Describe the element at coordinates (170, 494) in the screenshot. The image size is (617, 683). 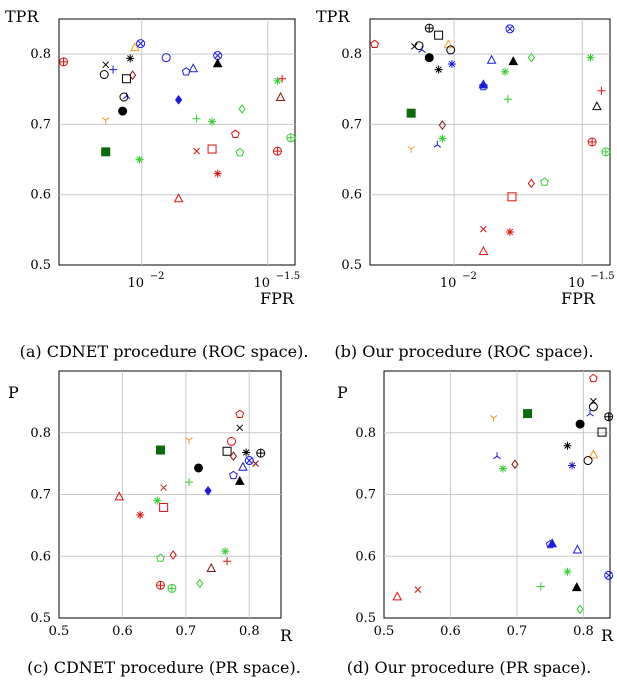
I see `grid-c` at that location.